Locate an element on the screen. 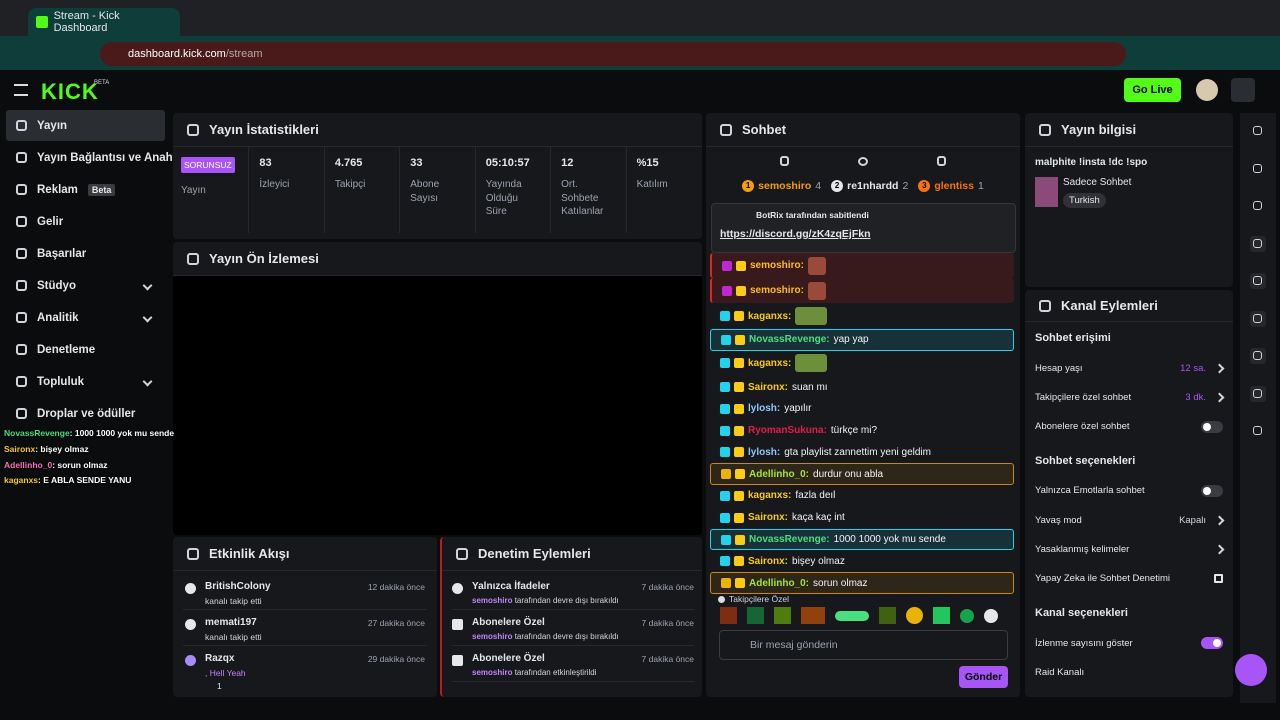  browser-tab: Stream - Kick Dashboard is located at coordinates (104, 22).